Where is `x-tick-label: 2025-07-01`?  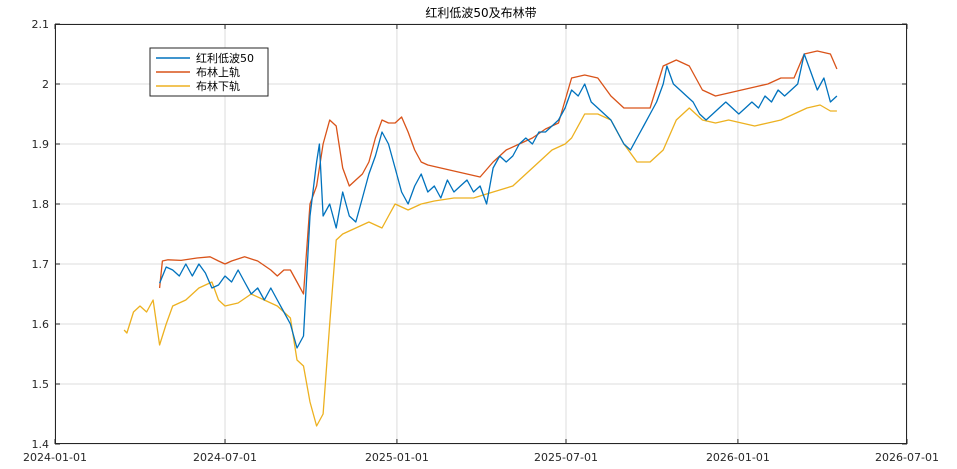
x-tick-label: 2025-07-01 is located at coordinates (566, 457).